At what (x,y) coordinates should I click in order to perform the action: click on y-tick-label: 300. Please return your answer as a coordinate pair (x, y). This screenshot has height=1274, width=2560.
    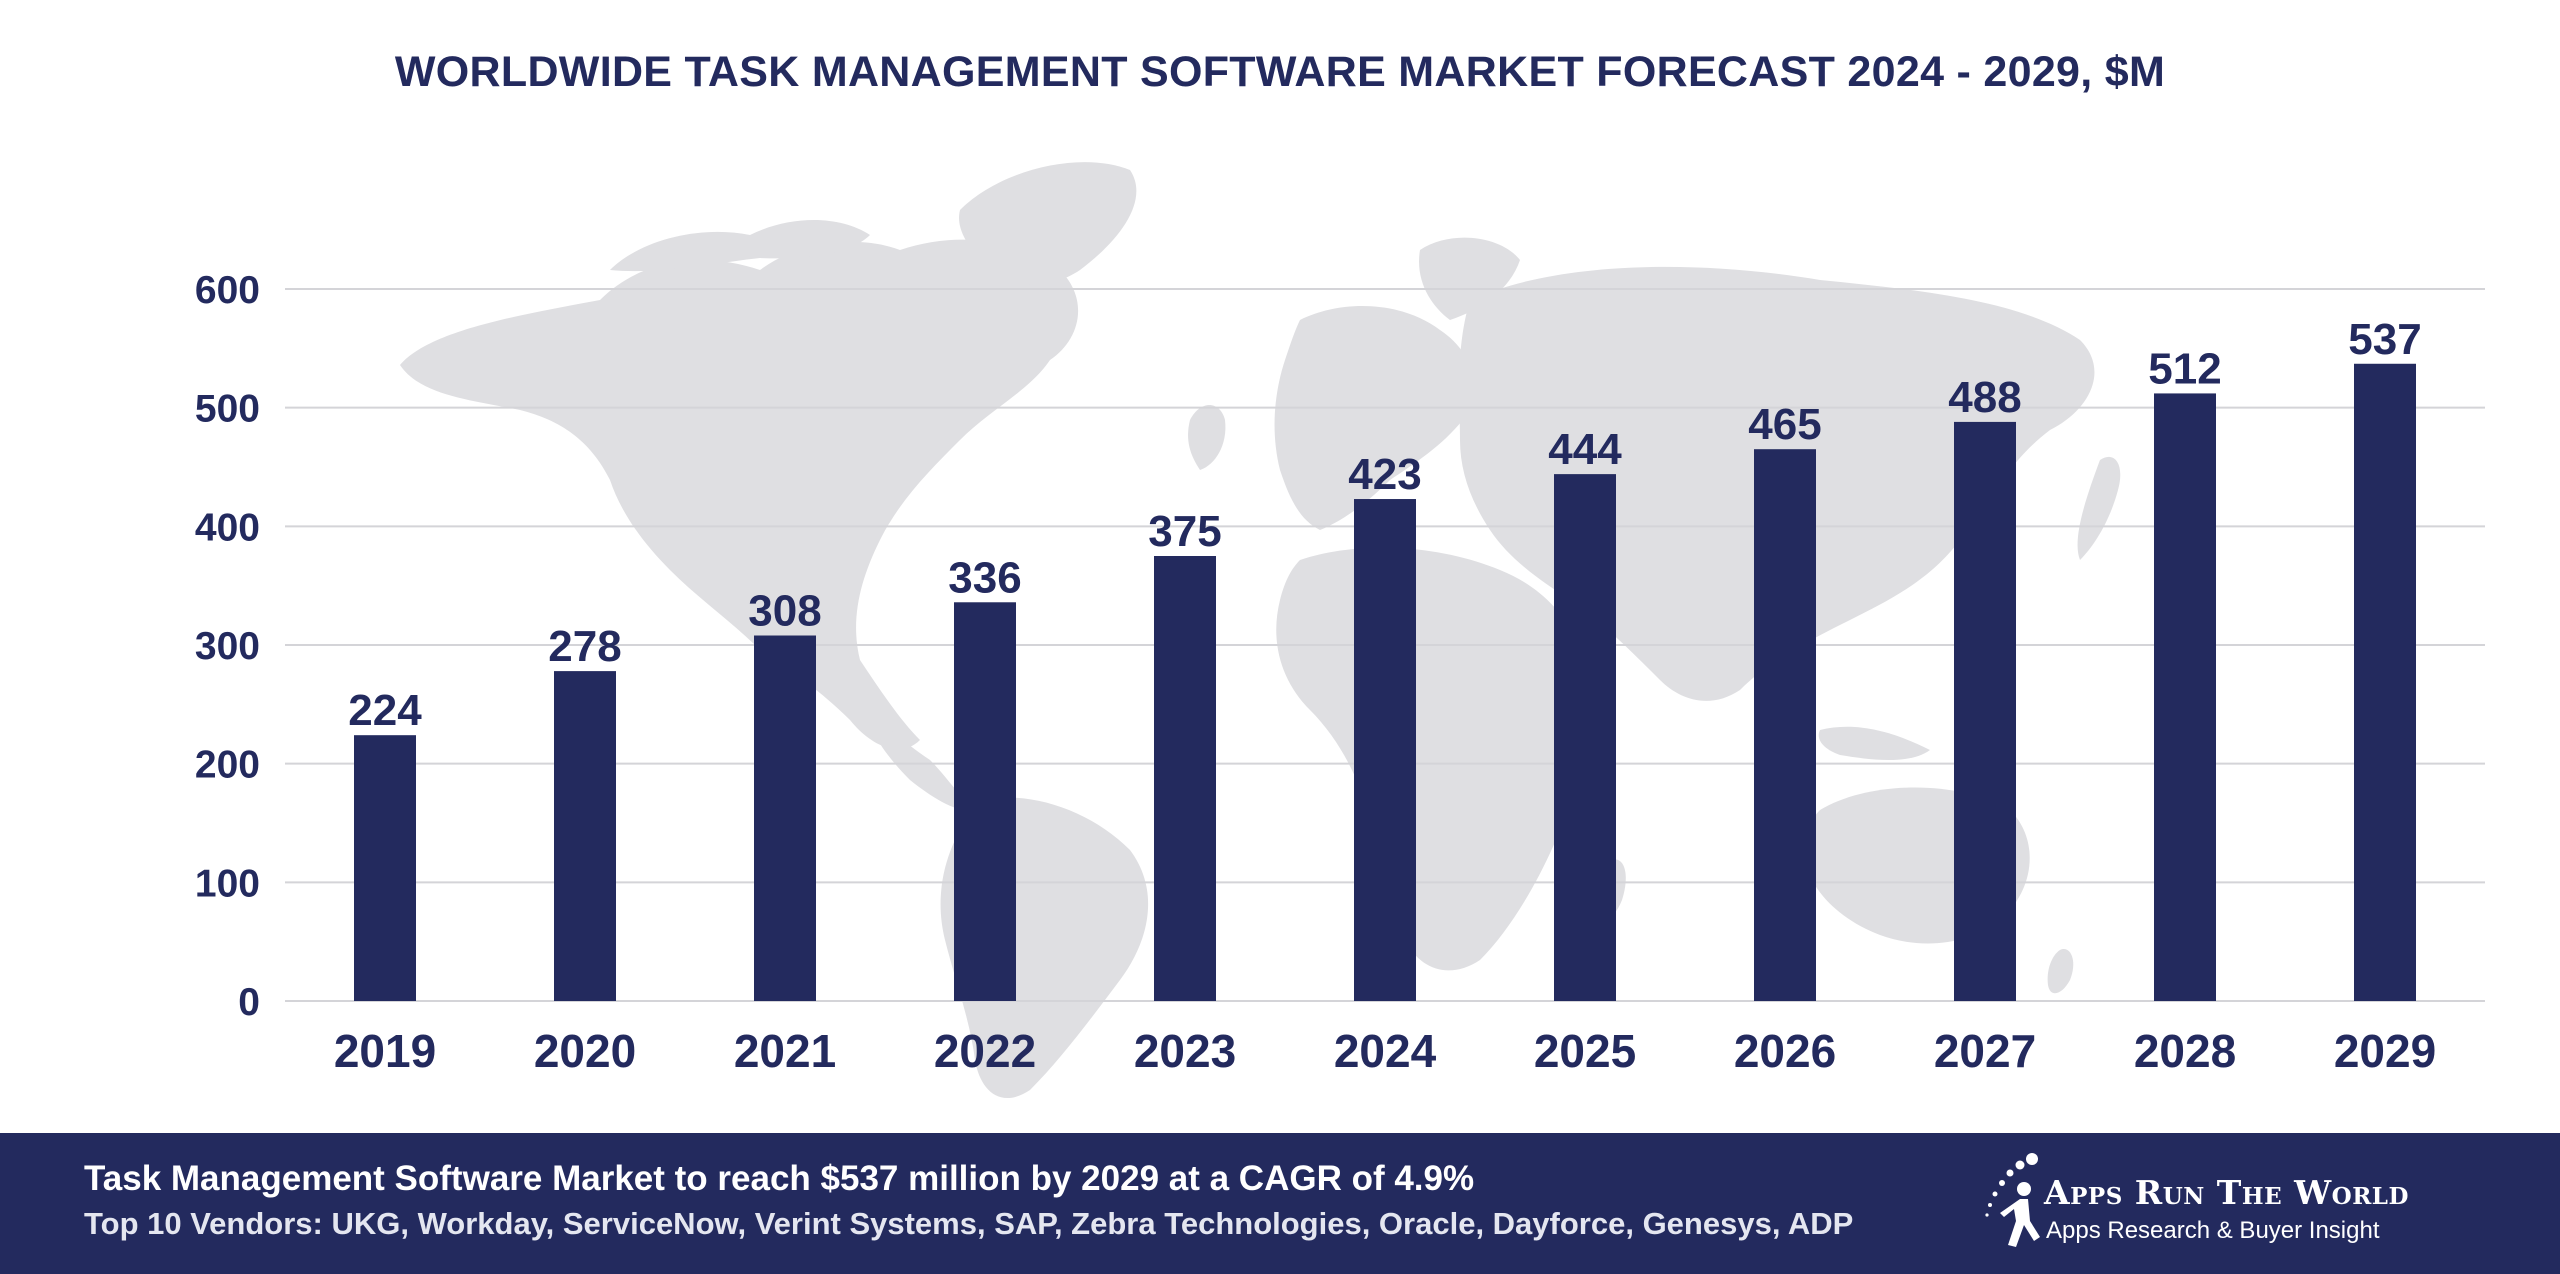
    Looking at the image, I should click on (227, 646).